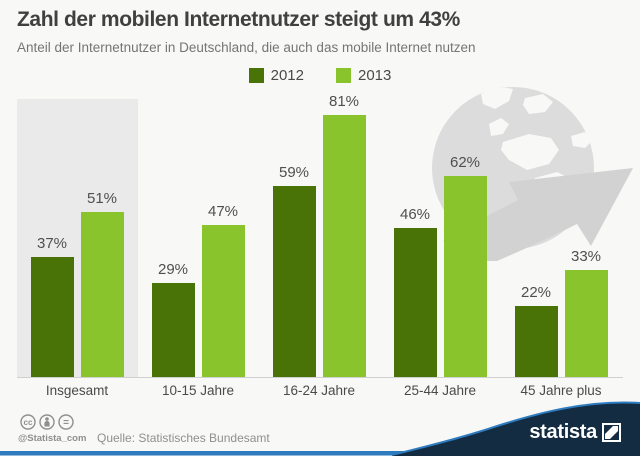 The height and width of the screenshot is (456, 640). I want to click on statista-handle: @Statista_com, so click(52, 438).